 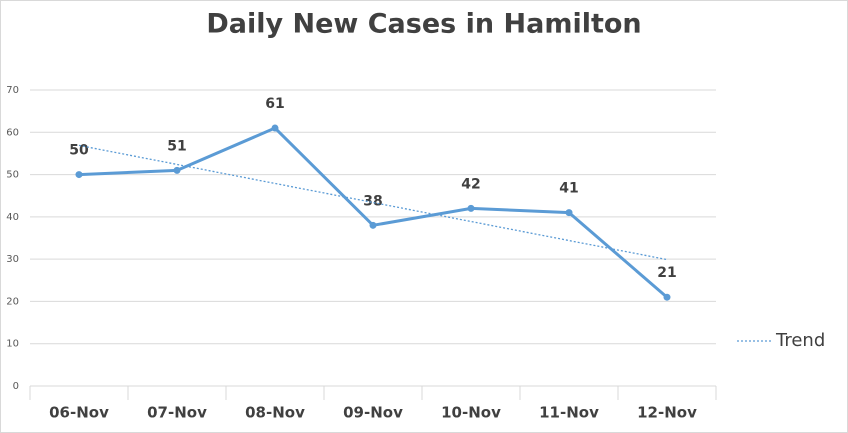 What do you see at coordinates (12, 301) in the screenshot?
I see `y-tick-label: 20` at bounding box center [12, 301].